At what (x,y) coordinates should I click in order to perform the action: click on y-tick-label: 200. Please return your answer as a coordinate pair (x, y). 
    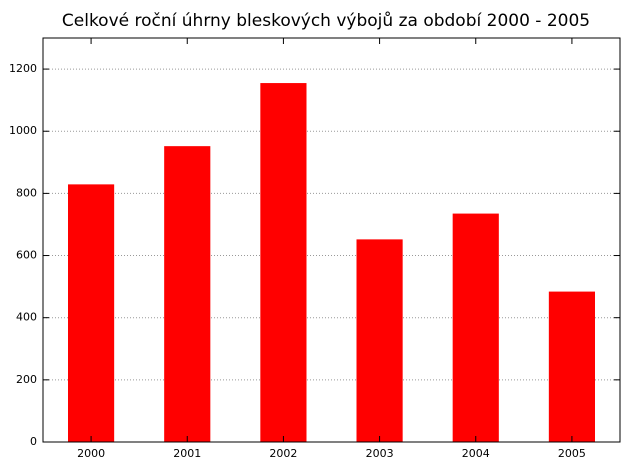
    Looking at the image, I should click on (26, 379).